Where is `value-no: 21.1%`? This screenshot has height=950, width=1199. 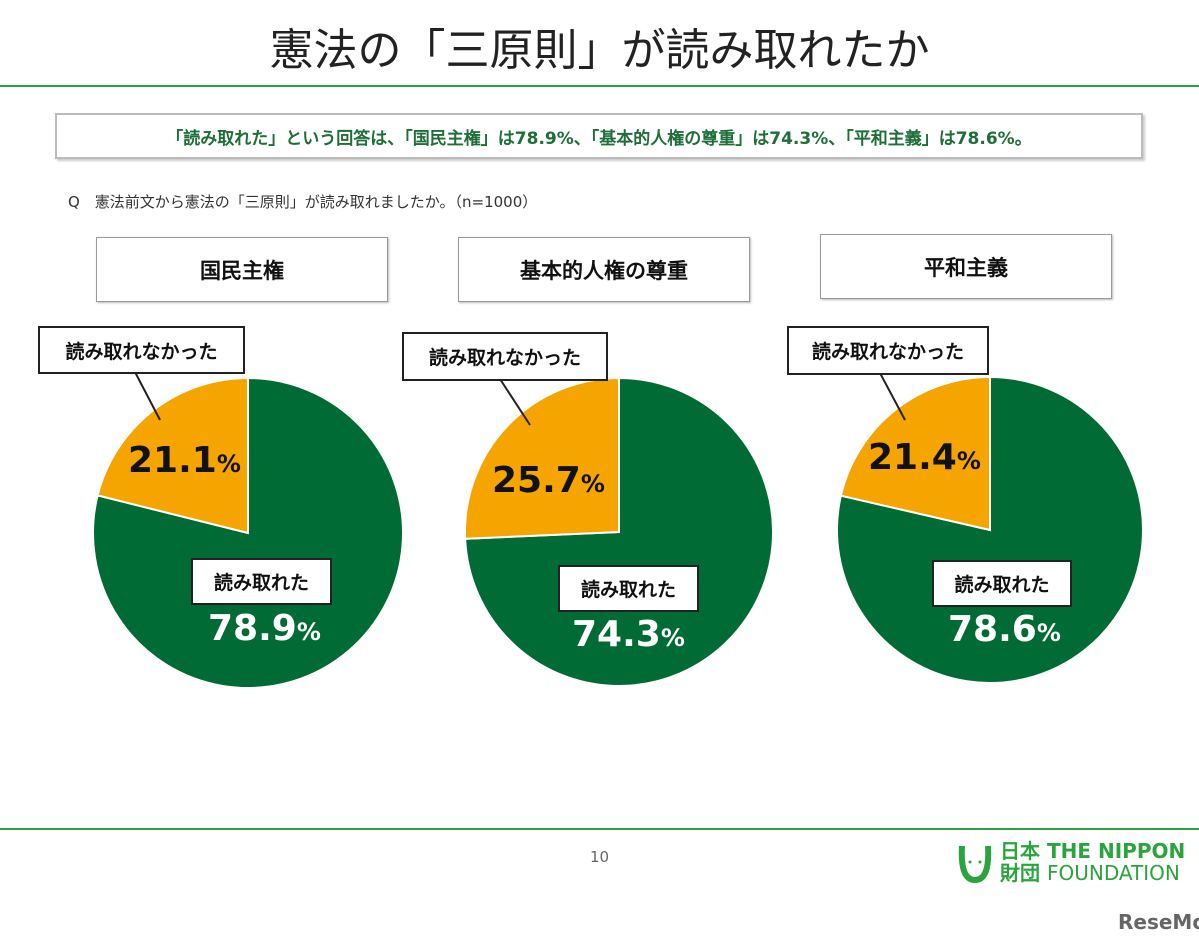
value-no: 21.1% is located at coordinates (184, 460).